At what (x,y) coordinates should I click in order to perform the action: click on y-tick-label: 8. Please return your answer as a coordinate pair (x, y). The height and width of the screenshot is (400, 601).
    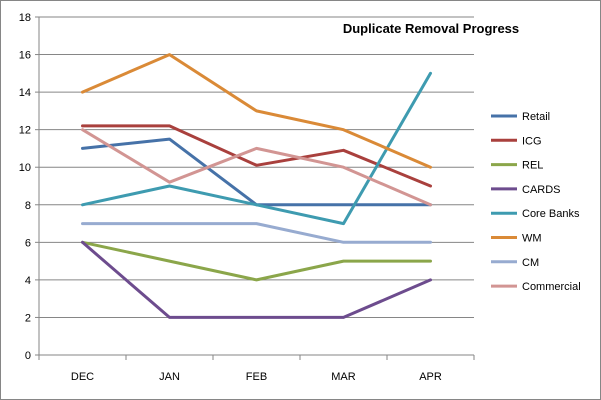
    Looking at the image, I should click on (28, 206).